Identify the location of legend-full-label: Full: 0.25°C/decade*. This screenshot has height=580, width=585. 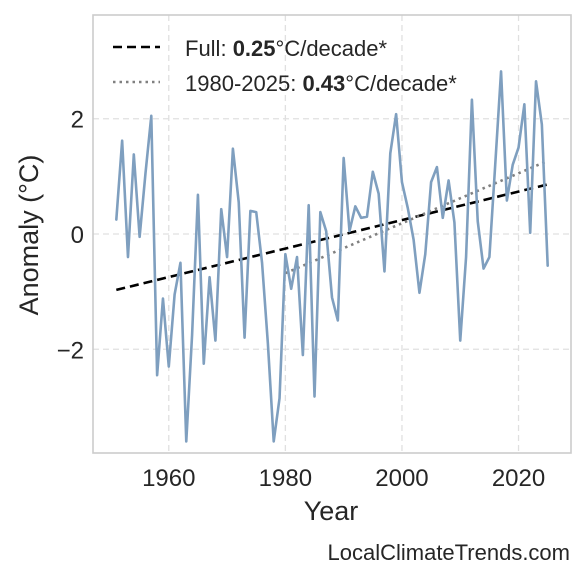
(286, 48).